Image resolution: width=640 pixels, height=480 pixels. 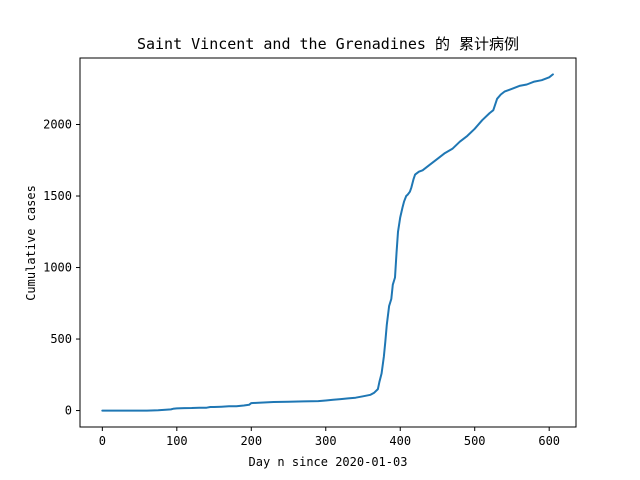 I want to click on y-axis-ticks: 0 500 1000 1500 2000, so click(x=61, y=268).